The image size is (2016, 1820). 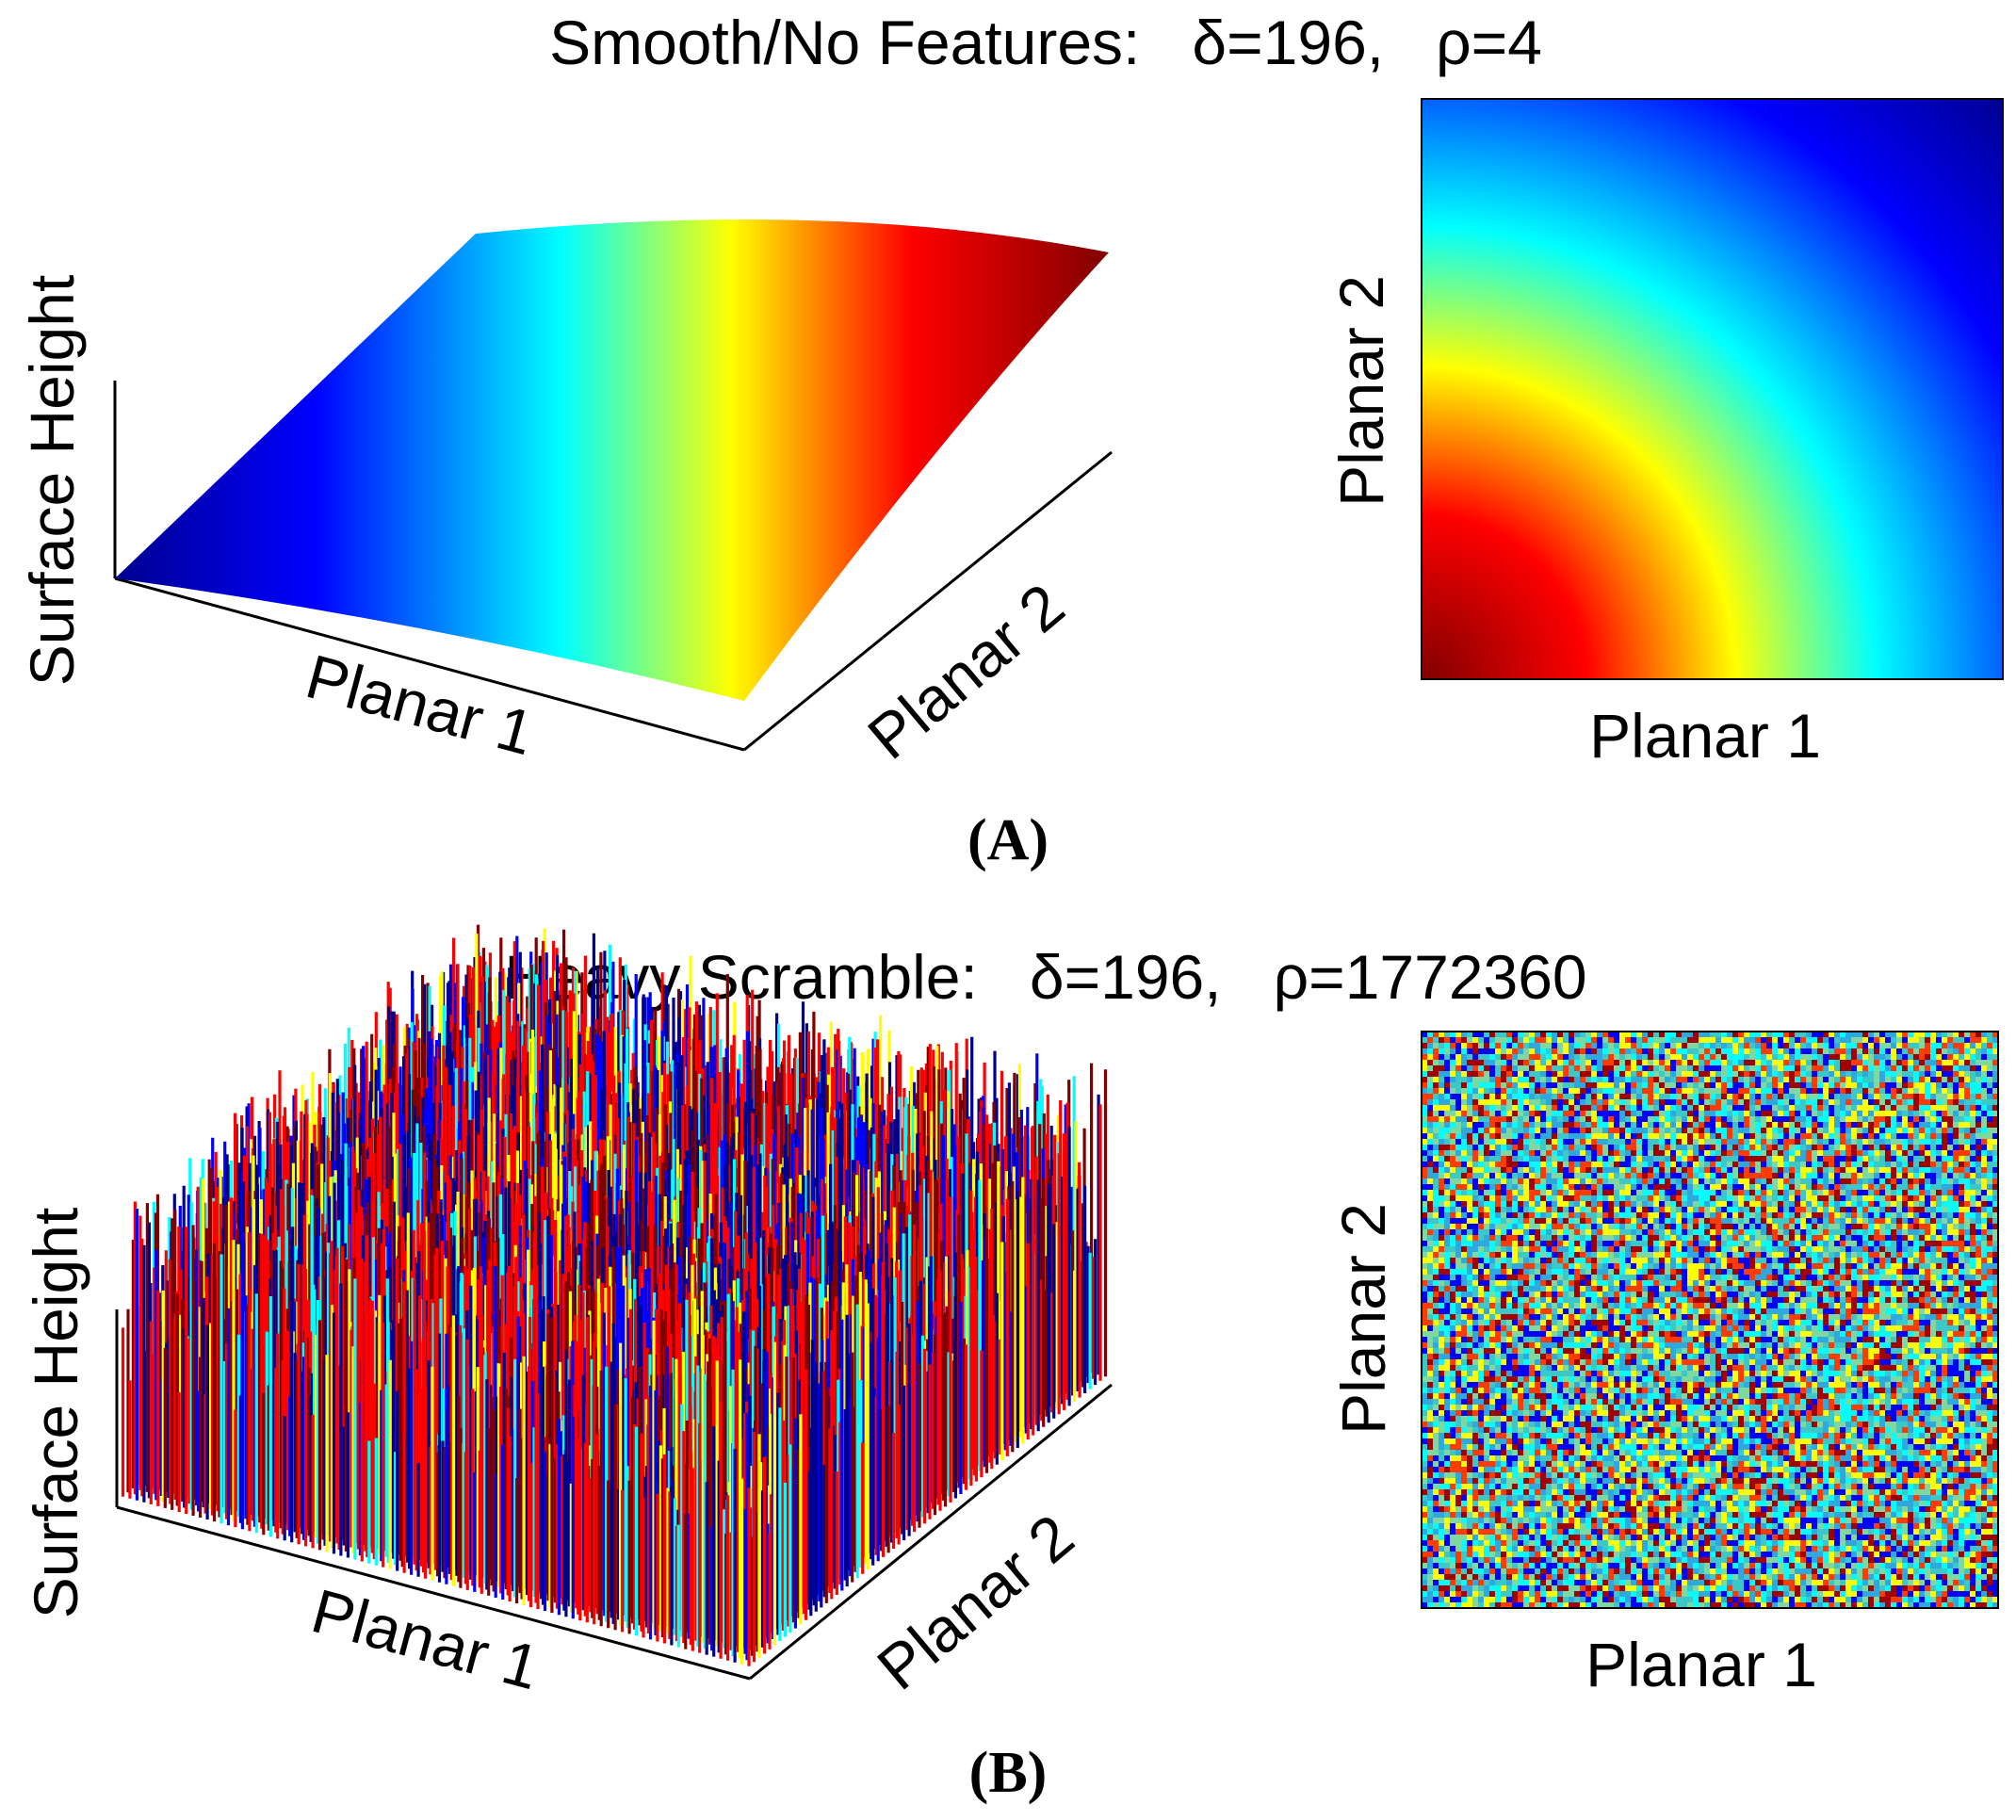 I want to click on panel-a-x-axis, so click(x=429, y=664).